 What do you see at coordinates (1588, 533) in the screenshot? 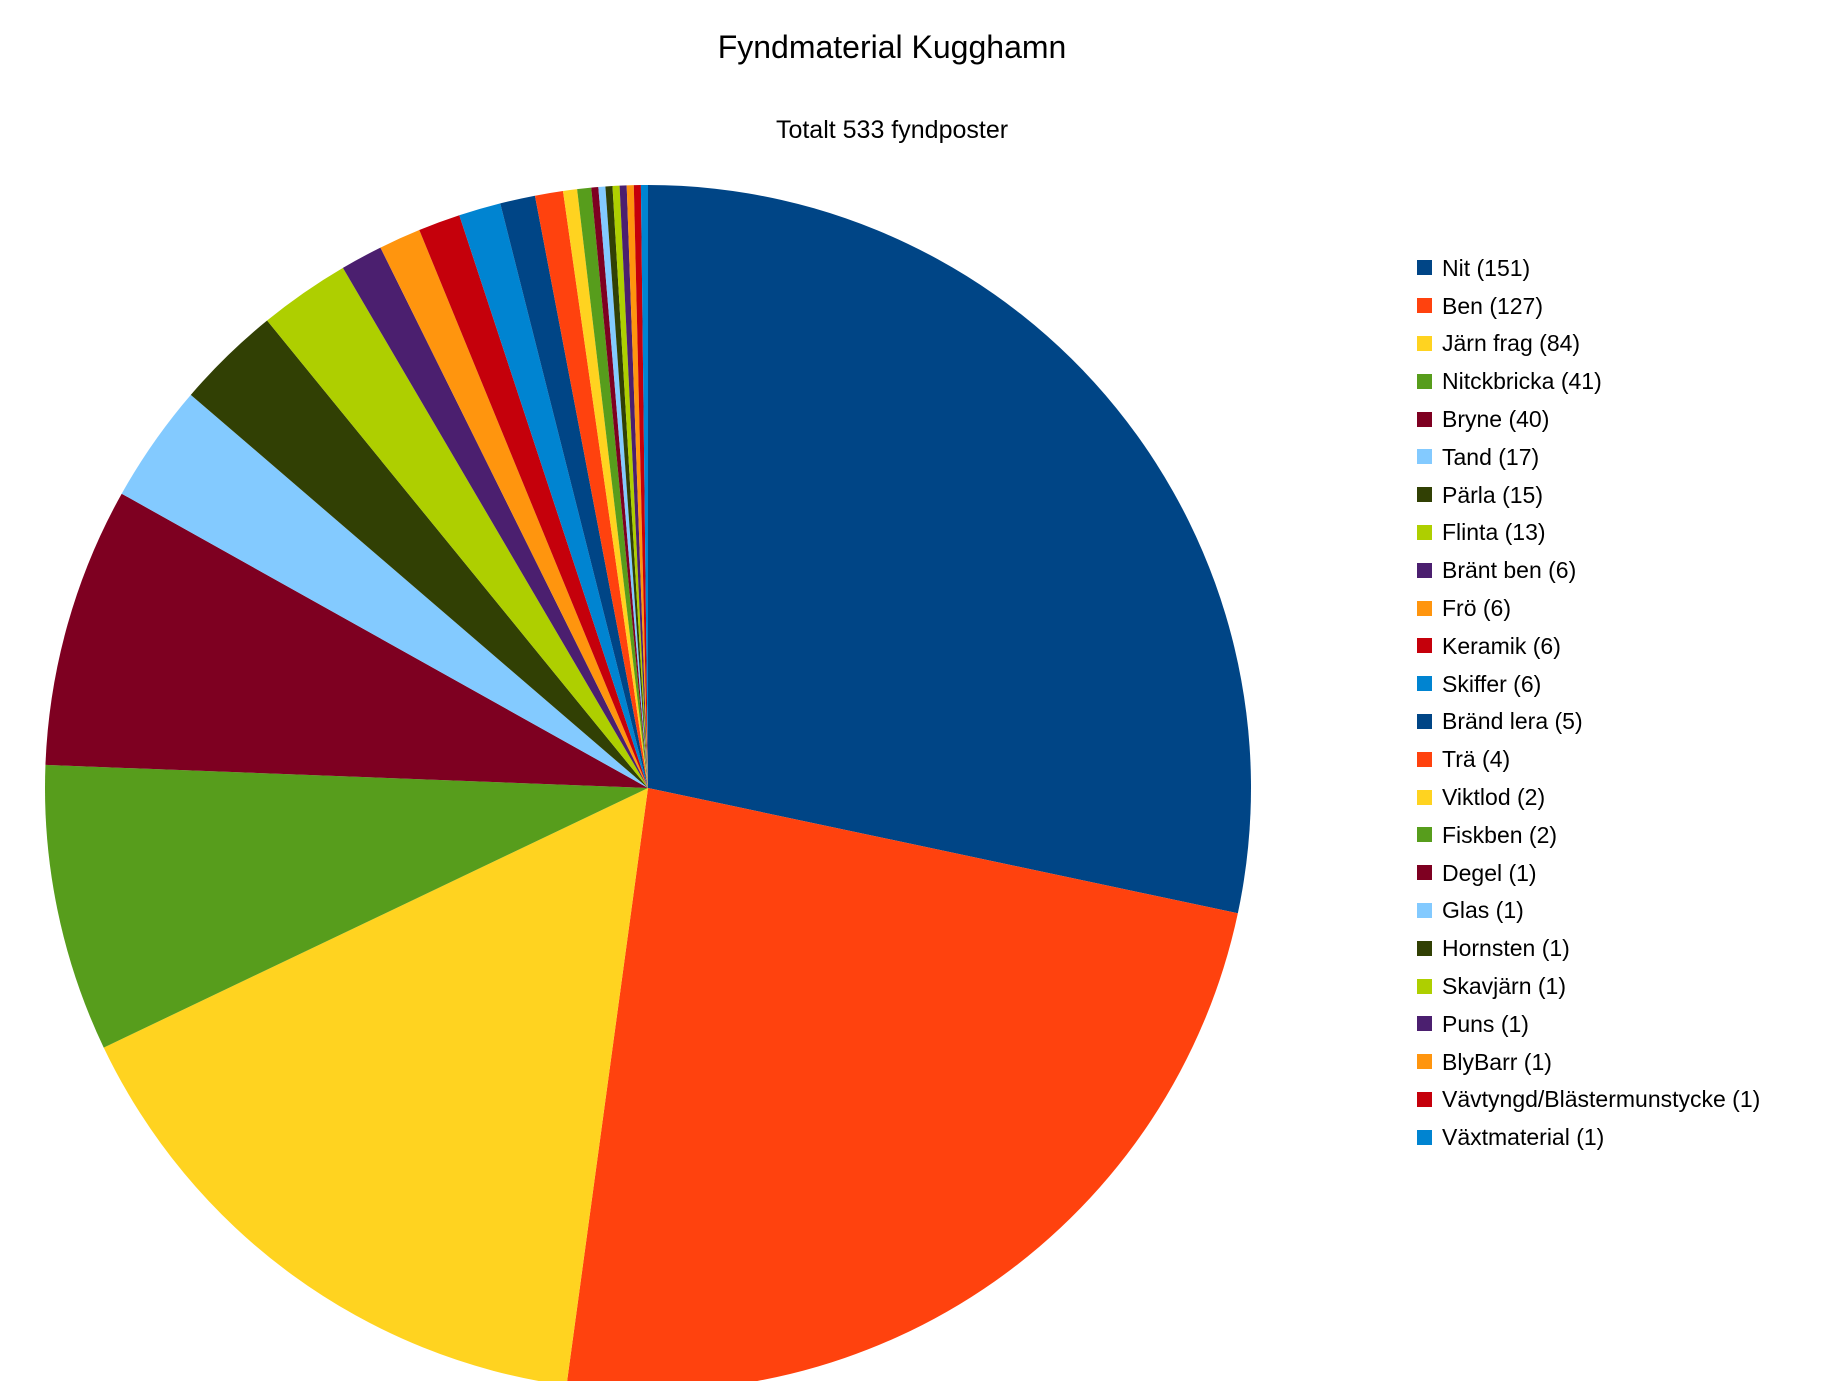
I see `legend-item: Flinta (13)` at bounding box center [1588, 533].